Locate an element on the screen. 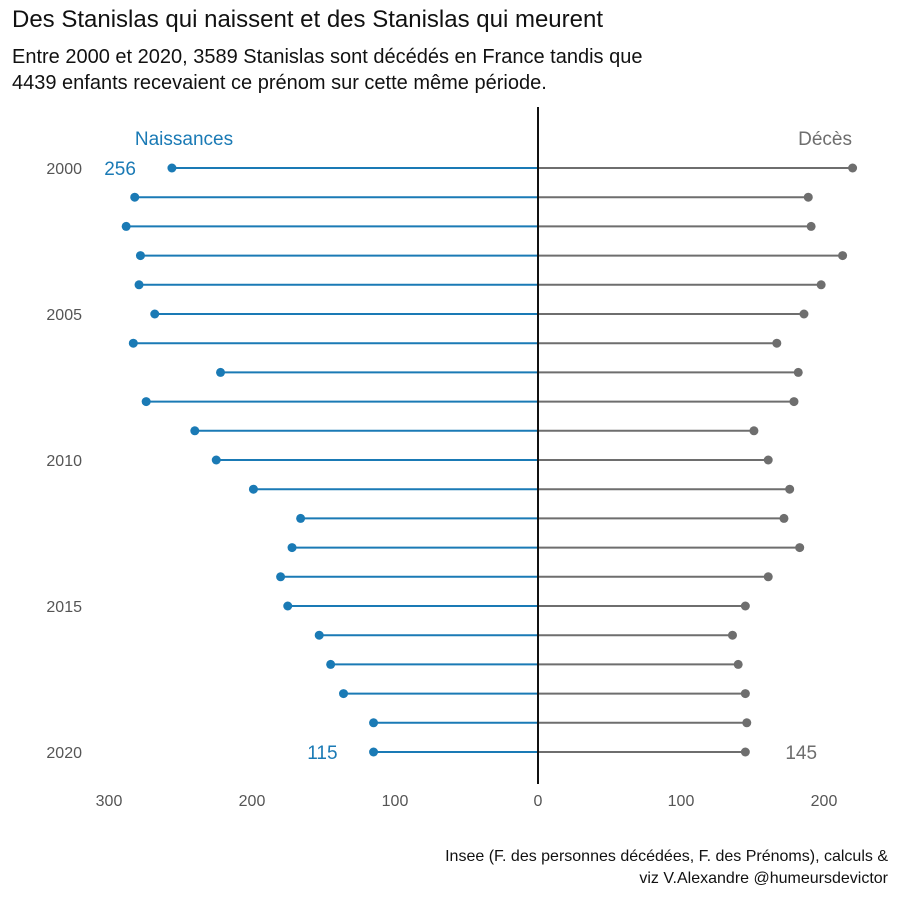  births-point-2019 is located at coordinates (374, 723).